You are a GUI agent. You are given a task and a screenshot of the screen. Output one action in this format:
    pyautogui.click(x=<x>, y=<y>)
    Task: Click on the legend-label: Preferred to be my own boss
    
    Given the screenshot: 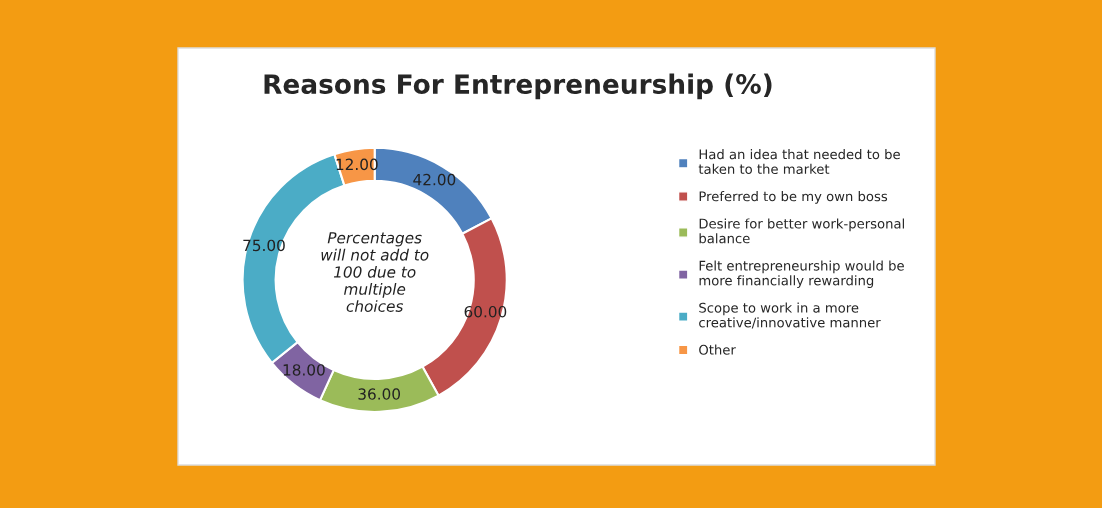 What is the action you would take?
    pyautogui.click(x=793, y=197)
    